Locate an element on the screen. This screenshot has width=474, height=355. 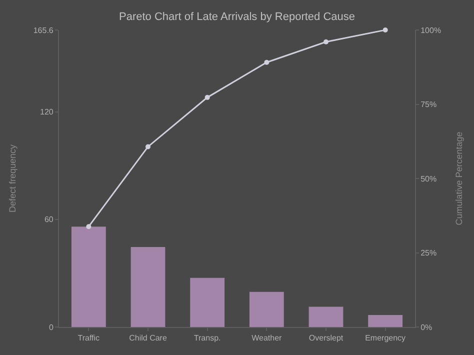
y2-tick-label: 100% is located at coordinates (431, 30).